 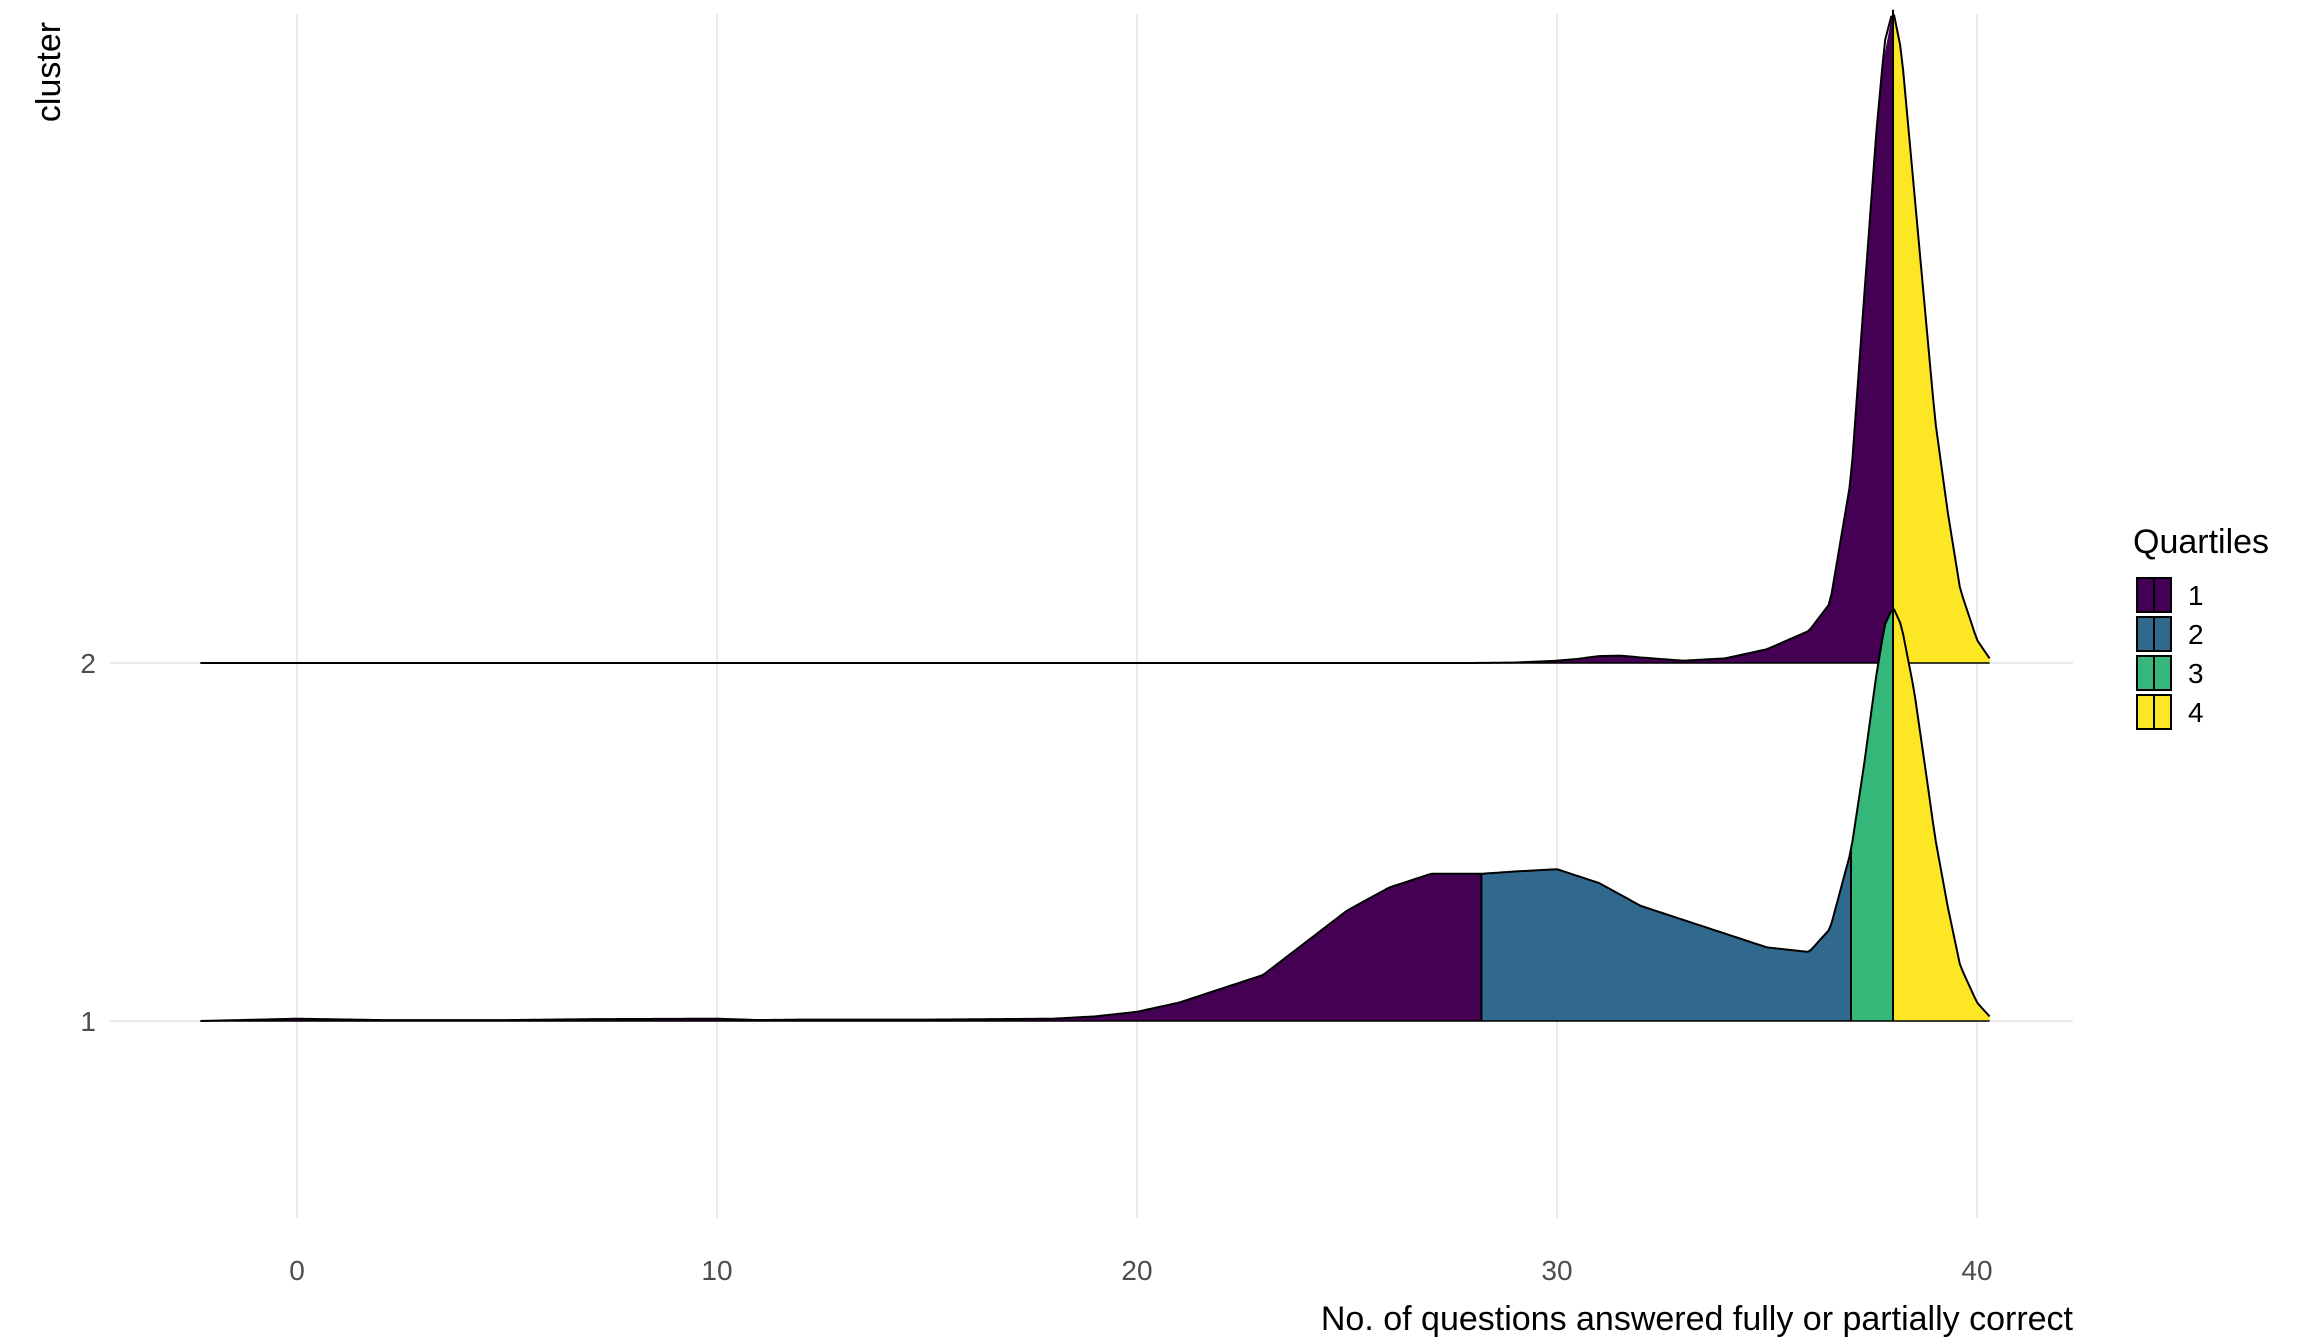 I want to click on x-axis-ticks: 0 10 20 30 40, so click(x=1140, y=1270).